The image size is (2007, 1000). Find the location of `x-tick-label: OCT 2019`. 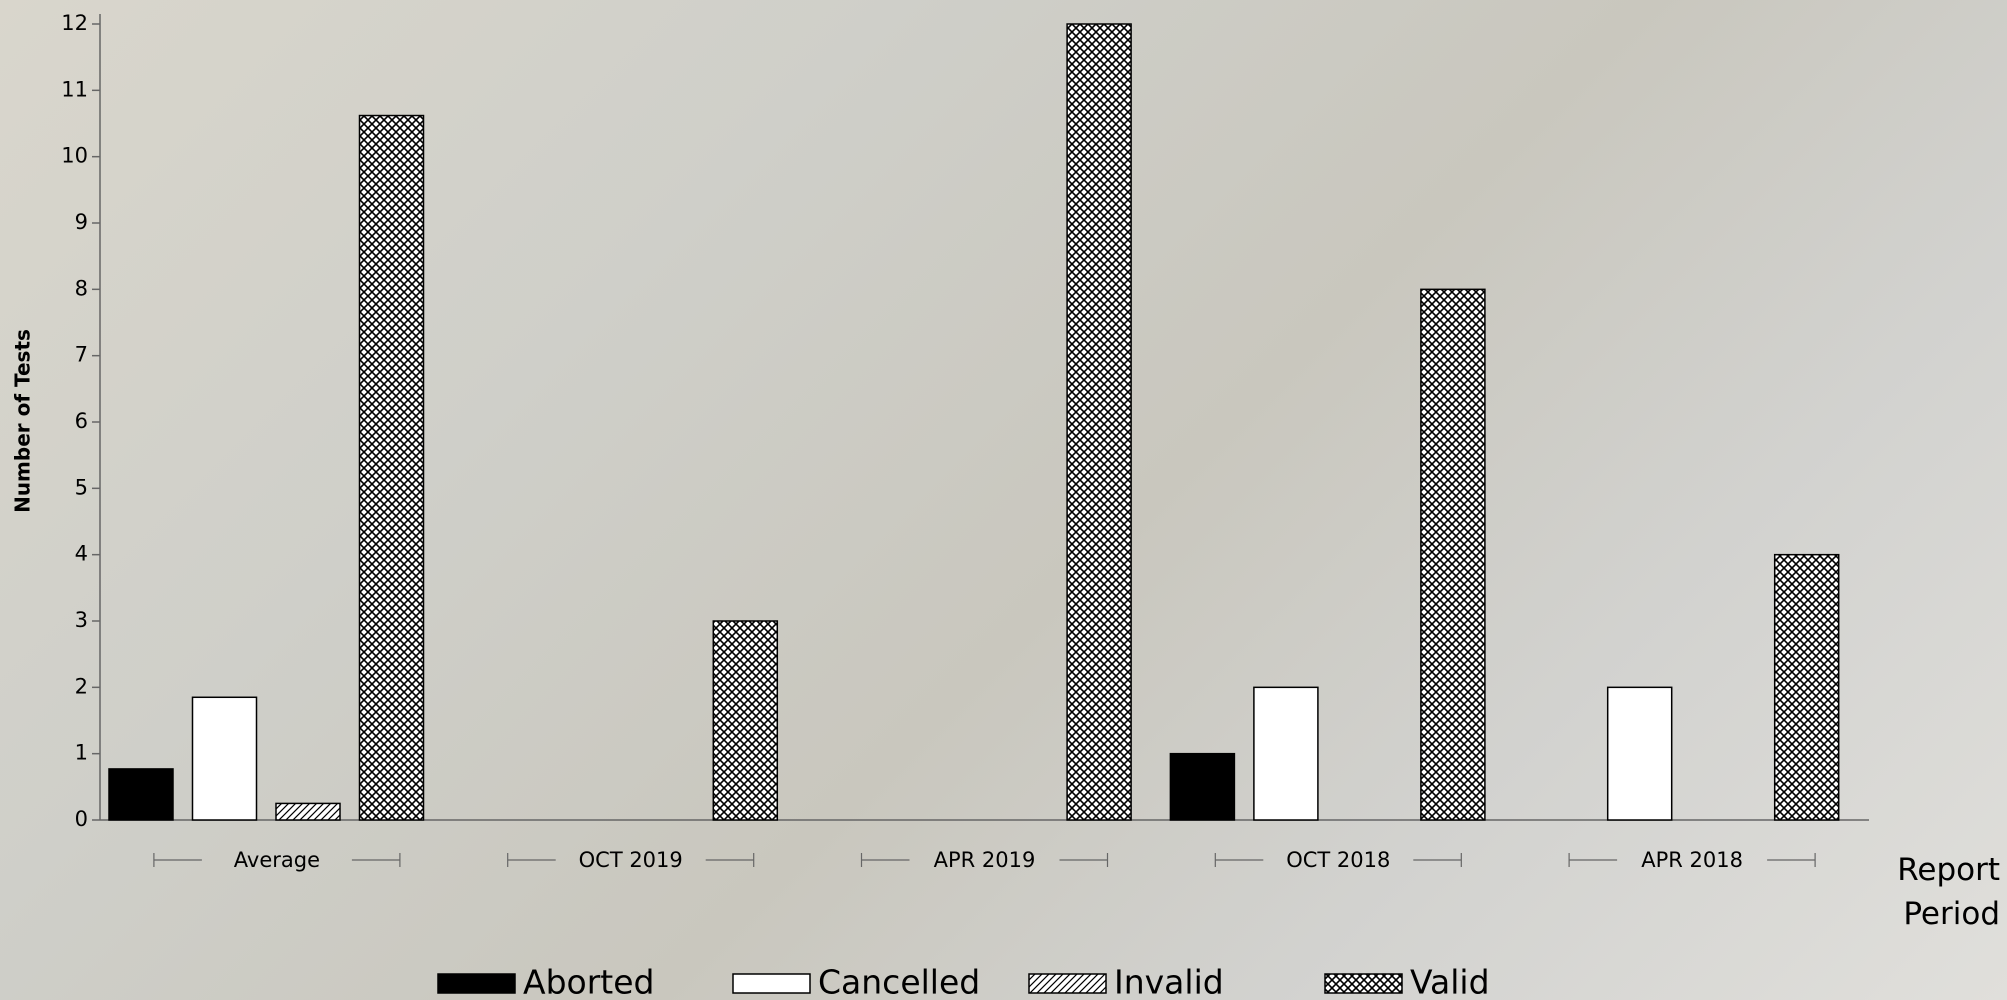

x-tick-label: OCT 2019 is located at coordinates (631, 860).